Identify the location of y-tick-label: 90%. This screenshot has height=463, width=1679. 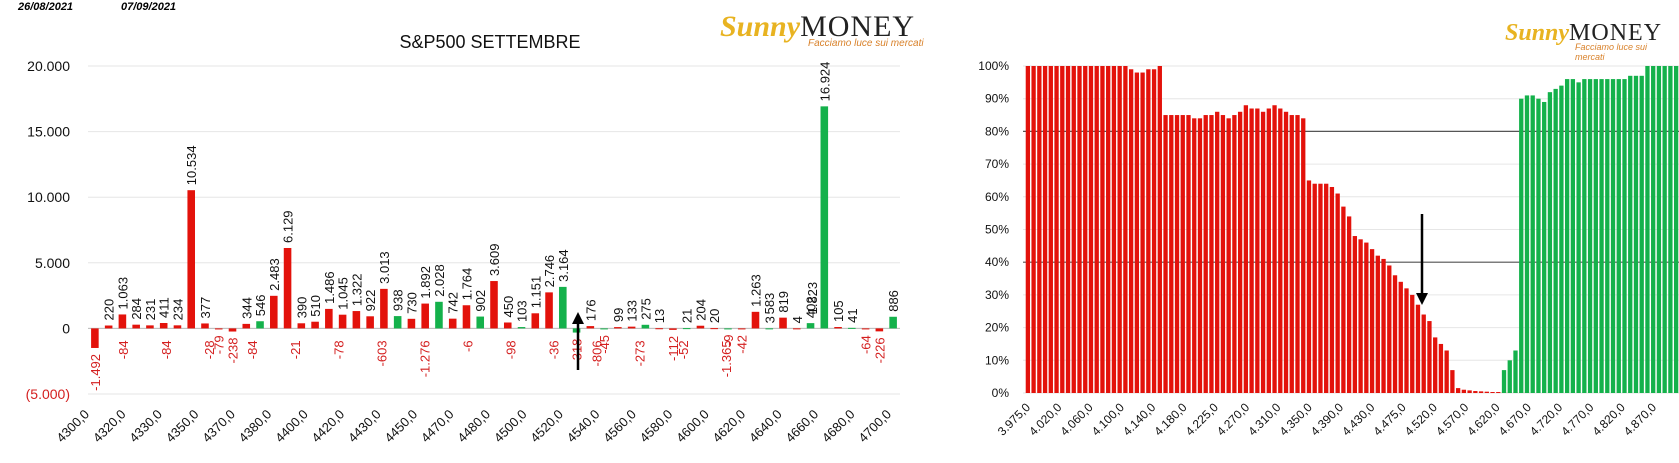
(997, 99).